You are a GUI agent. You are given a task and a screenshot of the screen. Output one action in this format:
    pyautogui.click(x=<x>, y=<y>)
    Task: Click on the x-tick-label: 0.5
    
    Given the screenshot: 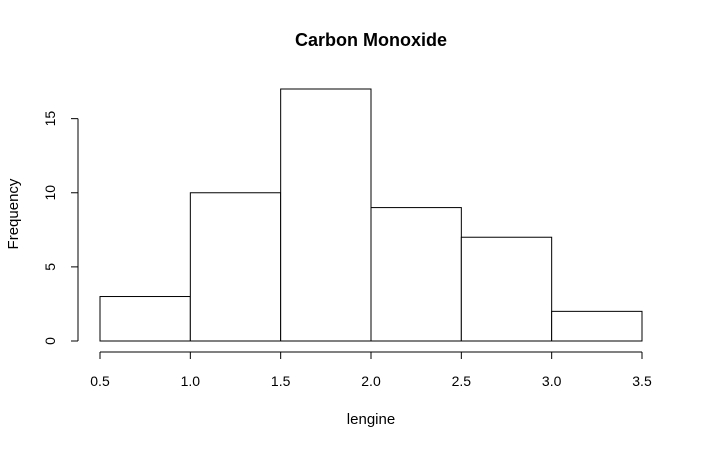 What is the action you would take?
    pyautogui.click(x=100, y=381)
    